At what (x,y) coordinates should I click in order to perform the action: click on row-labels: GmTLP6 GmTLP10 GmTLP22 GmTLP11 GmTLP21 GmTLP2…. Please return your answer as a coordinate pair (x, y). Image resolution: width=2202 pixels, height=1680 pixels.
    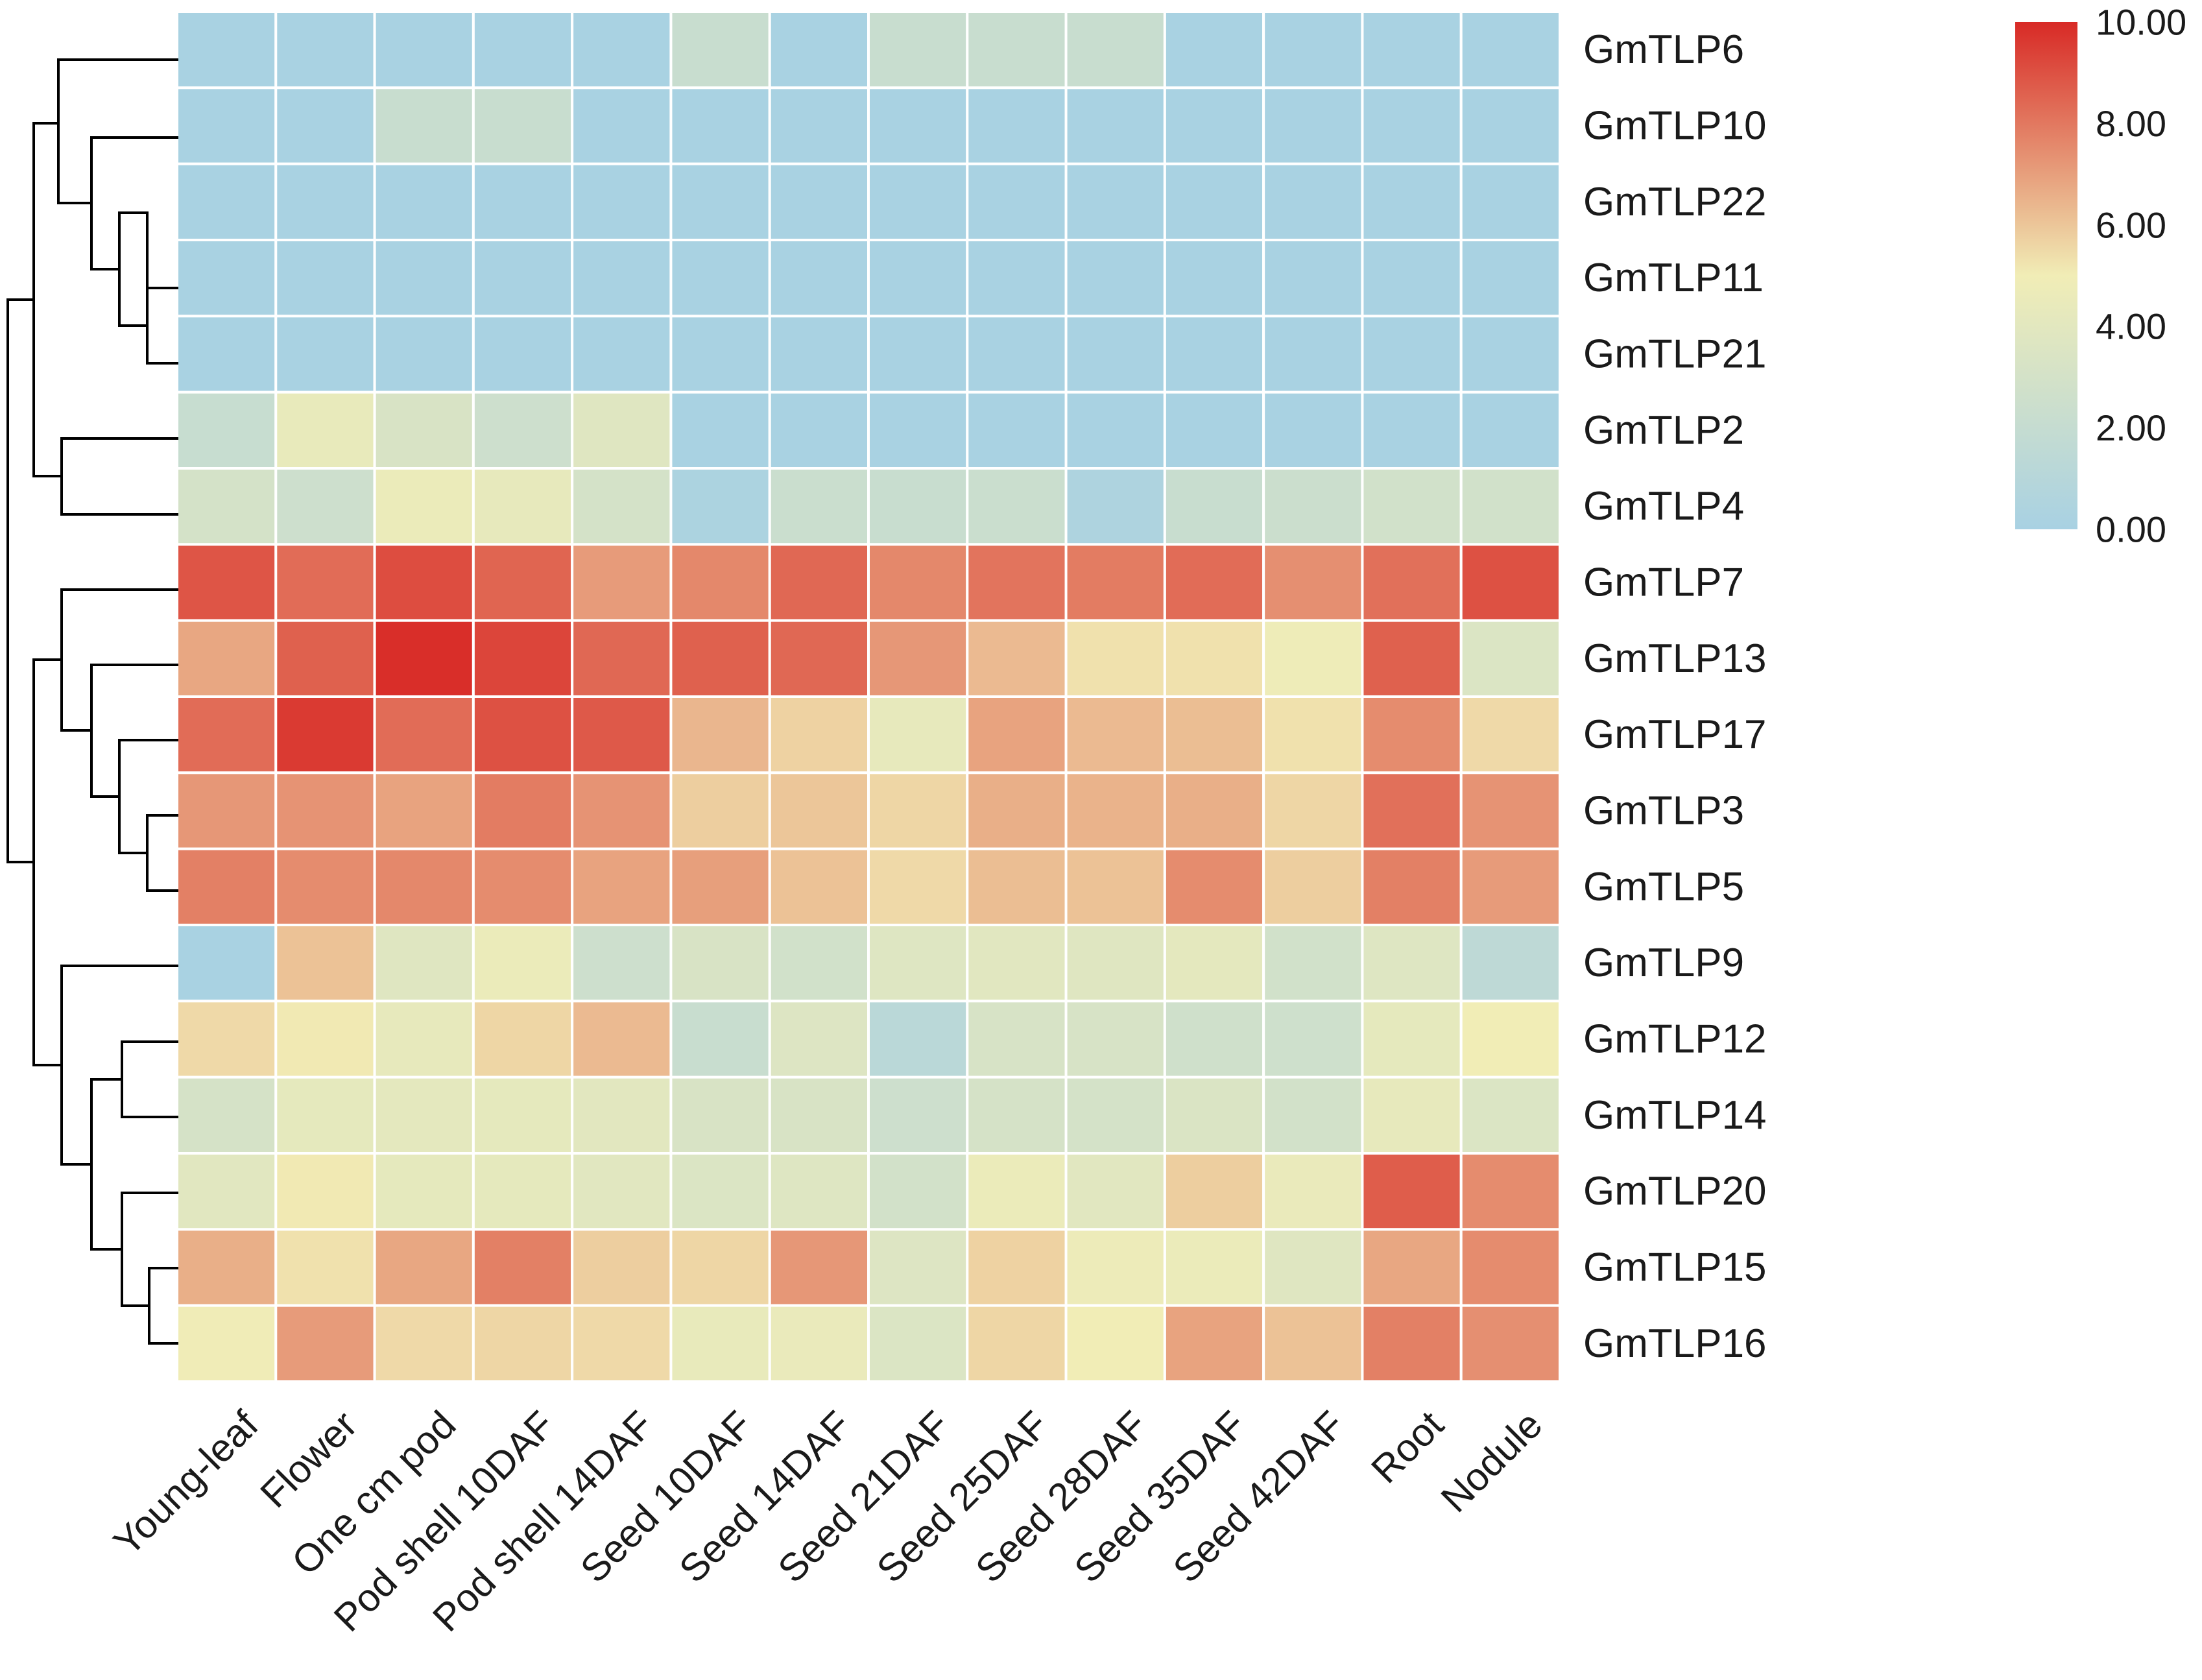
    Looking at the image, I should click on (1675, 697).